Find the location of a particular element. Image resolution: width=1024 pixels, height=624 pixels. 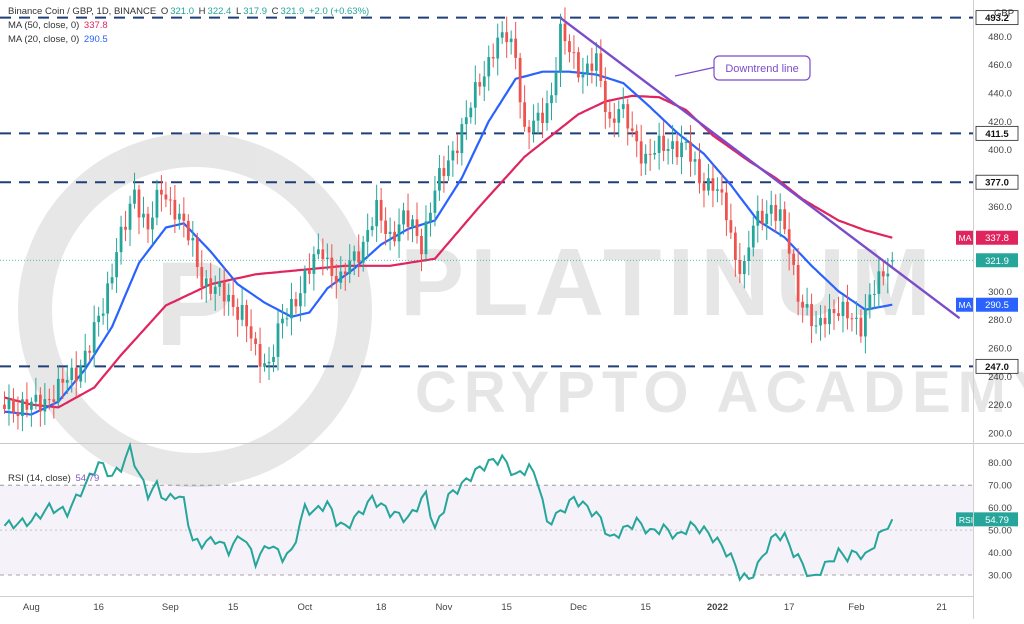

ma50-tag-text: 337.8 is located at coordinates (997, 238).